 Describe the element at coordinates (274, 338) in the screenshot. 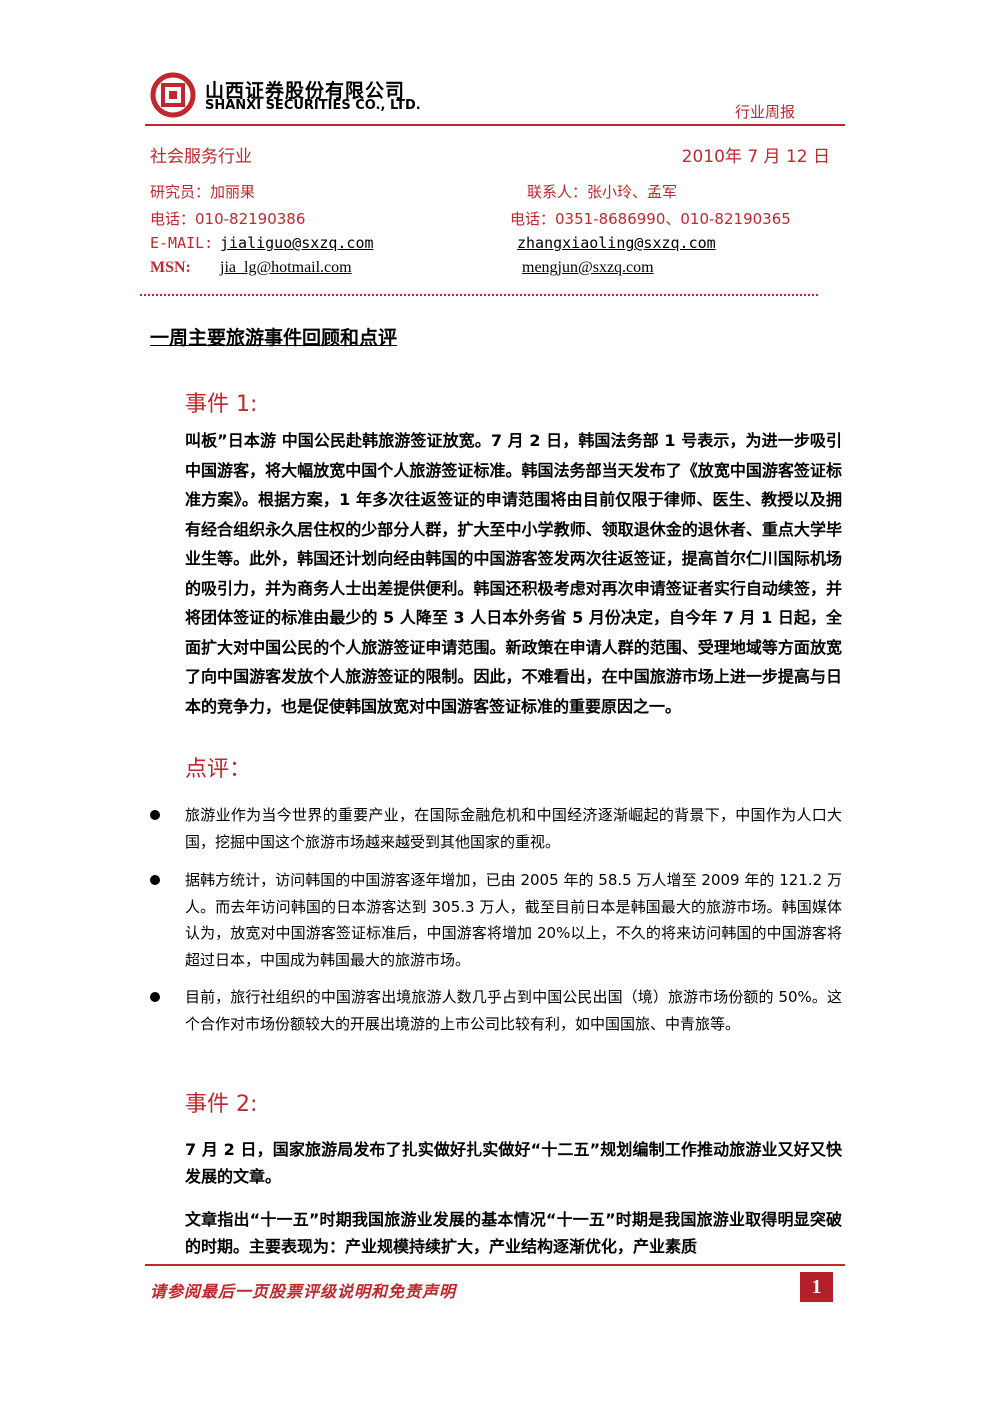

I see `section-title: 一周主要旅游事件回顾和点评` at that location.